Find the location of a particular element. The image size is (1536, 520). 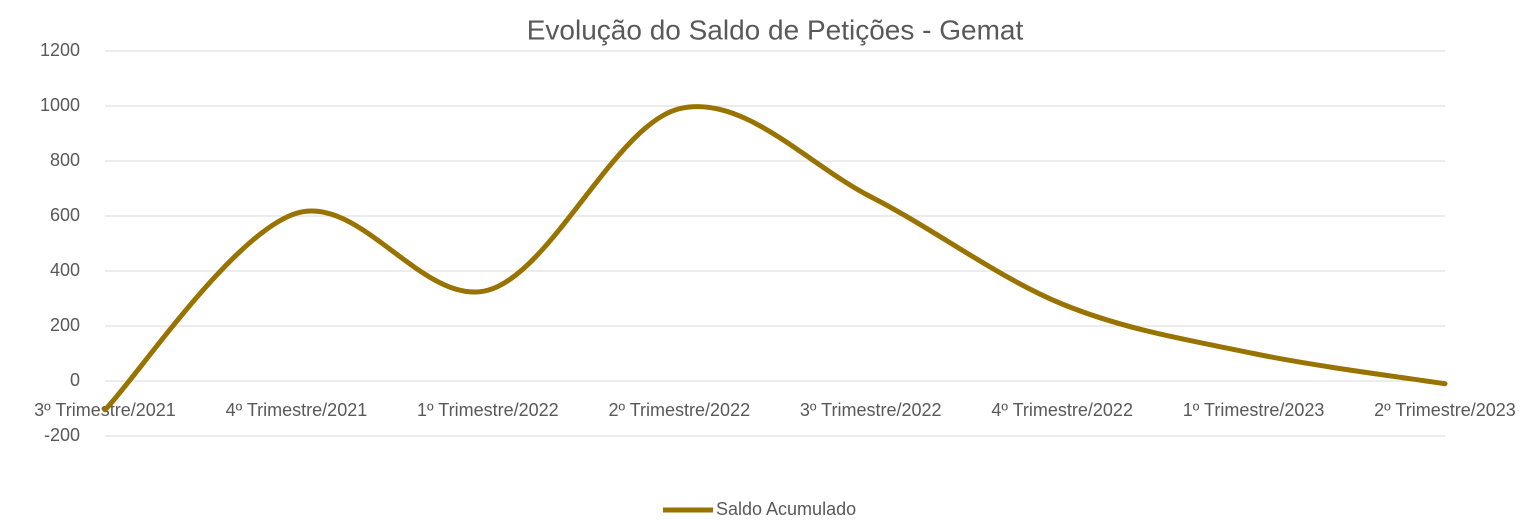

y-tick-label: 800 is located at coordinates (65, 160).